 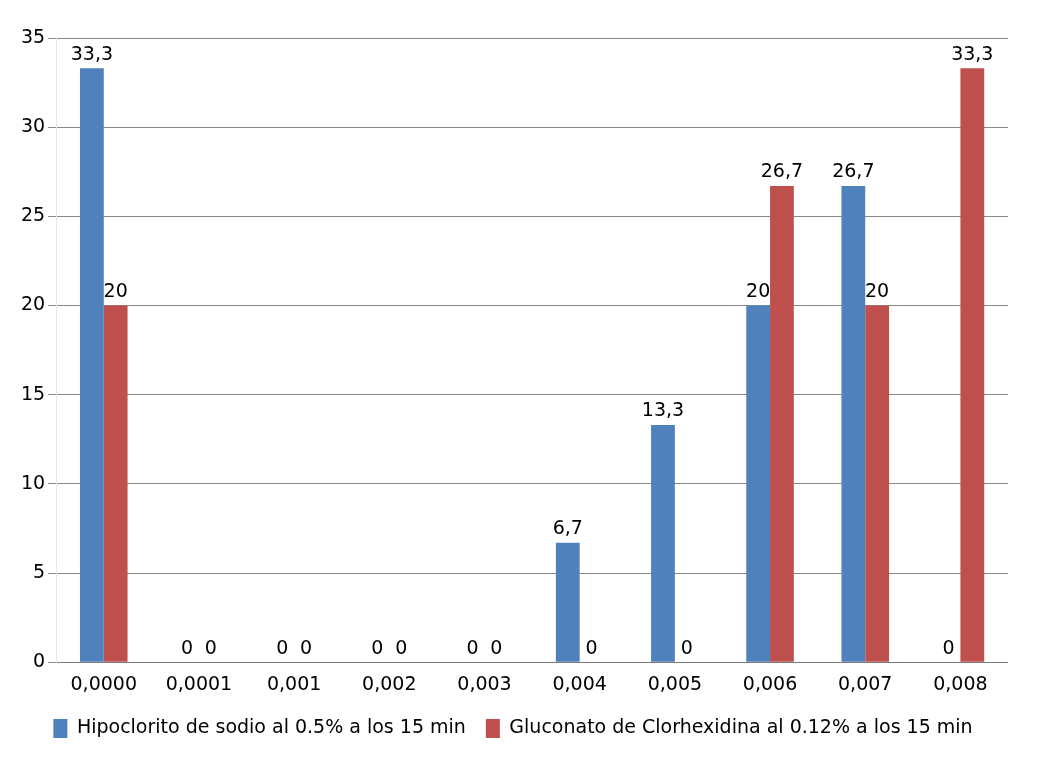 What do you see at coordinates (294, 682) in the screenshot?
I see `x-tick-label: 0,001` at bounding box center [294, 682].